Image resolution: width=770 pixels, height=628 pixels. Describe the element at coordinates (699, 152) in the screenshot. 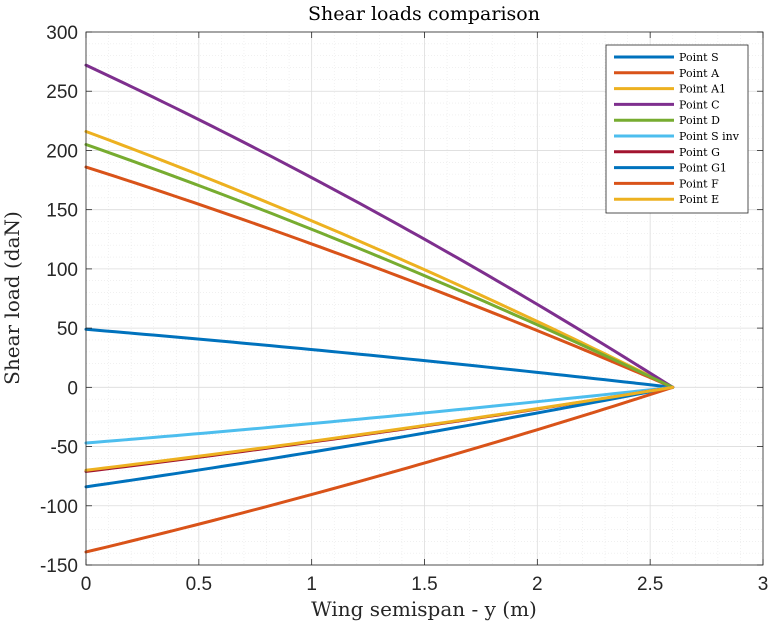

I see `legend-entry-label: Point G` at that location.